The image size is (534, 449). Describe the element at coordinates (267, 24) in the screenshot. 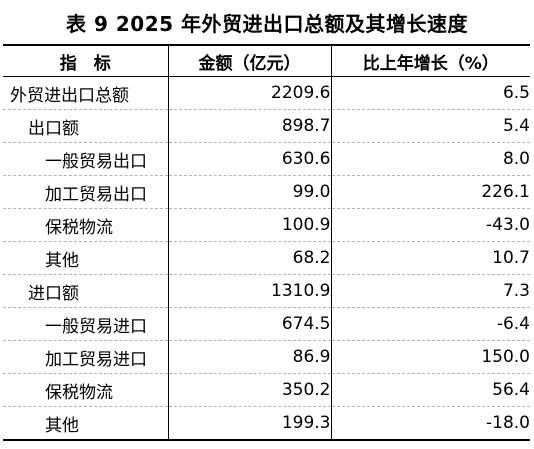

I see `table-title: 表 9 2025 年外贸进出口总额及其增长速度` at that location.